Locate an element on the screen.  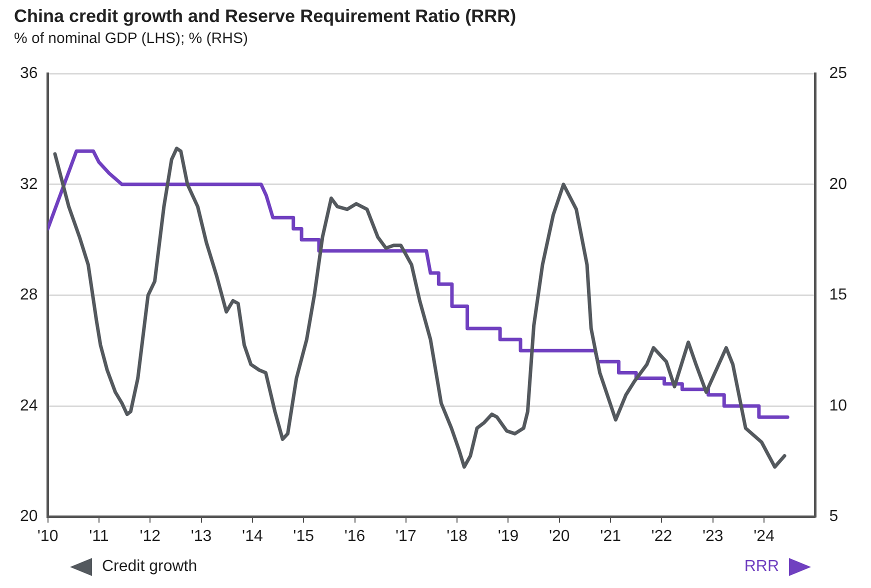
y2-tick-label: 15 is located at coordinates (838, 295).